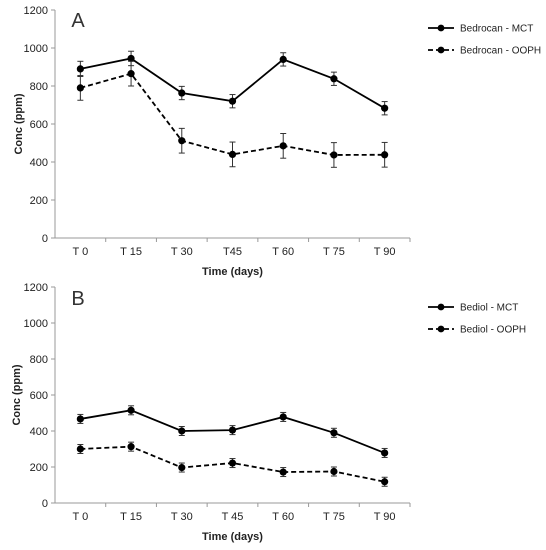 Image resolution: width=546 pixels, height=550 pixels. I want to click on x-tick-label: T 45, so click(233, 517).